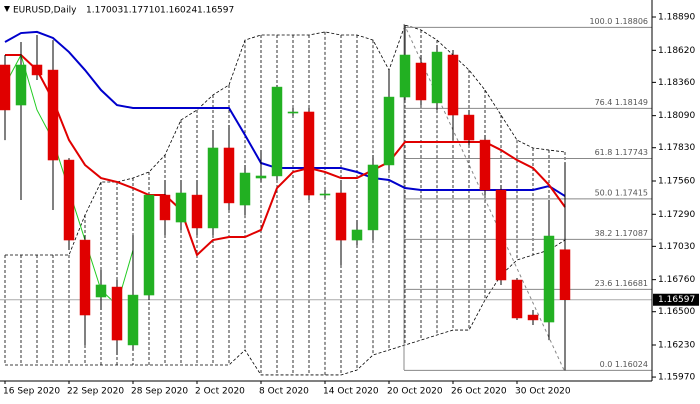 The width and height of the screenshot is (700, 404). Describe the element at coordinates (676, 18) in the screenshot. I see `y-tick-label: 1.18890` at that location.